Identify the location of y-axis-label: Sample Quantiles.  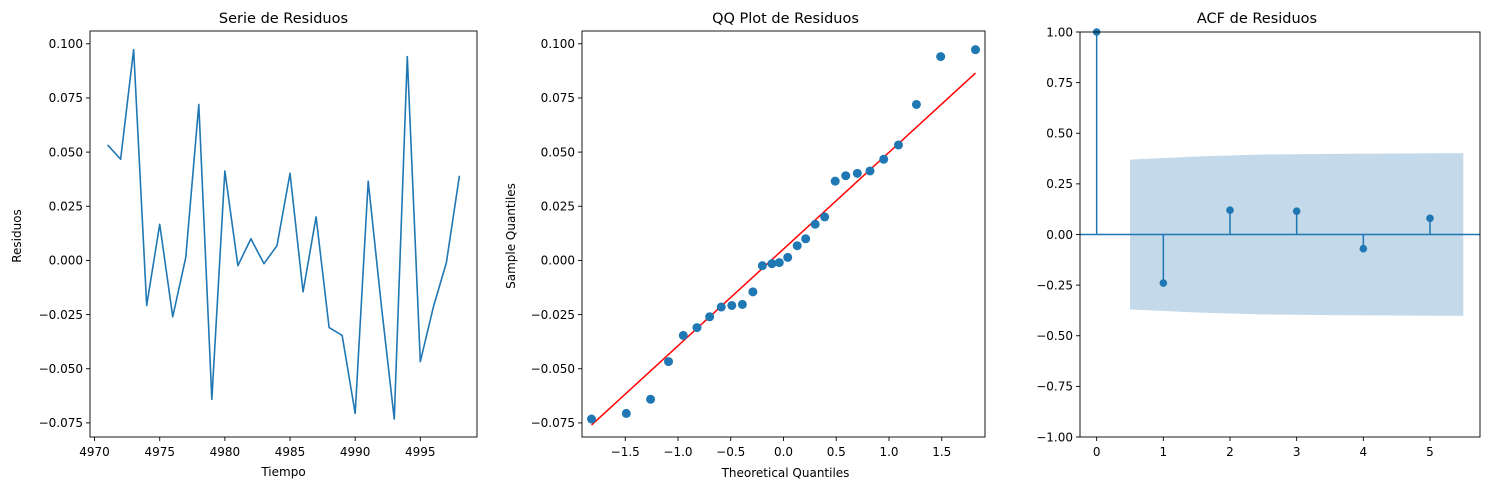
(511, 236).